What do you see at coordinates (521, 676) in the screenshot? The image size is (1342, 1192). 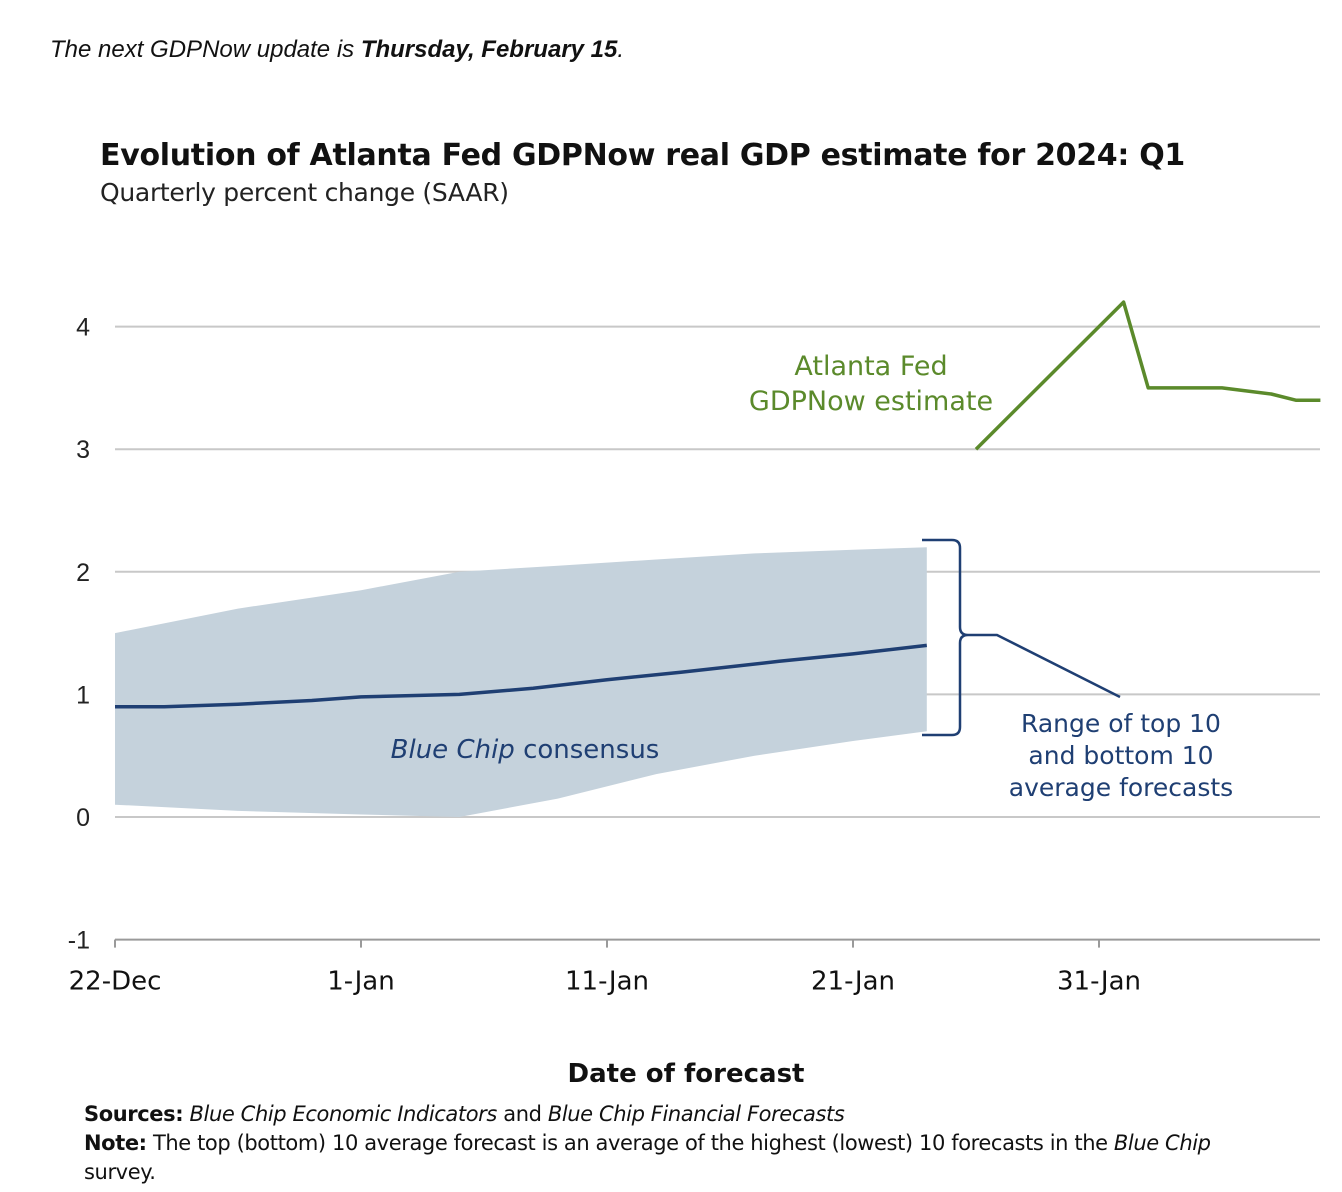 I see `bluechip-series-line` at bounding box center [521, 676].